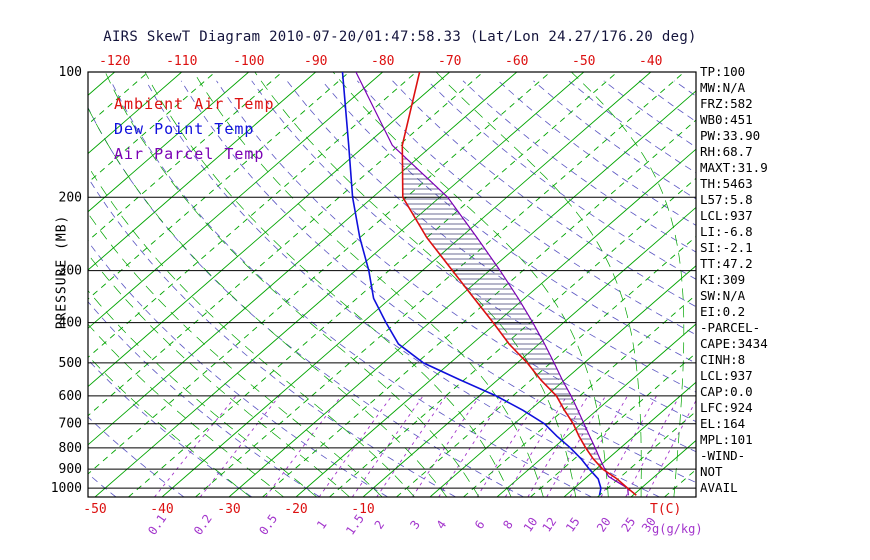  I want to click on top-temp-tick-label: -50, so click(583, 61).